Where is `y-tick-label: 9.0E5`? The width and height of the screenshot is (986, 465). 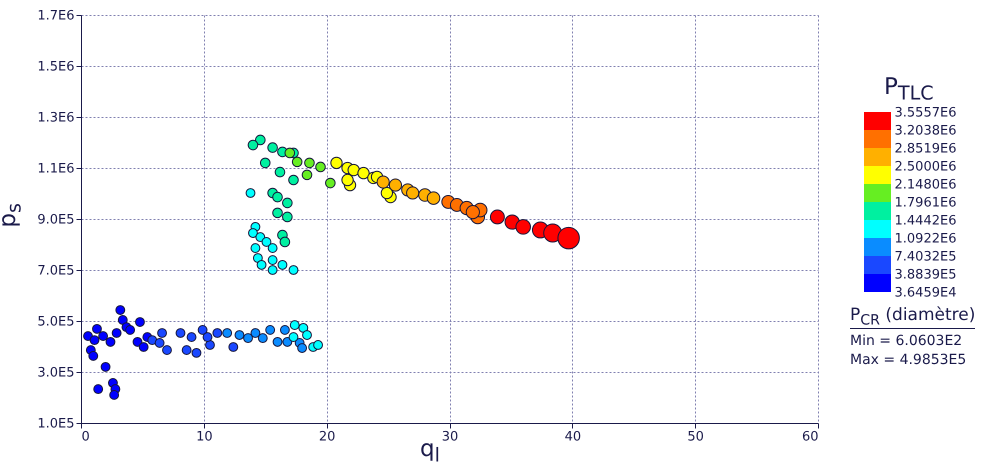
y-tick-label: 9.0E5 is located at coordinates (55, 220).